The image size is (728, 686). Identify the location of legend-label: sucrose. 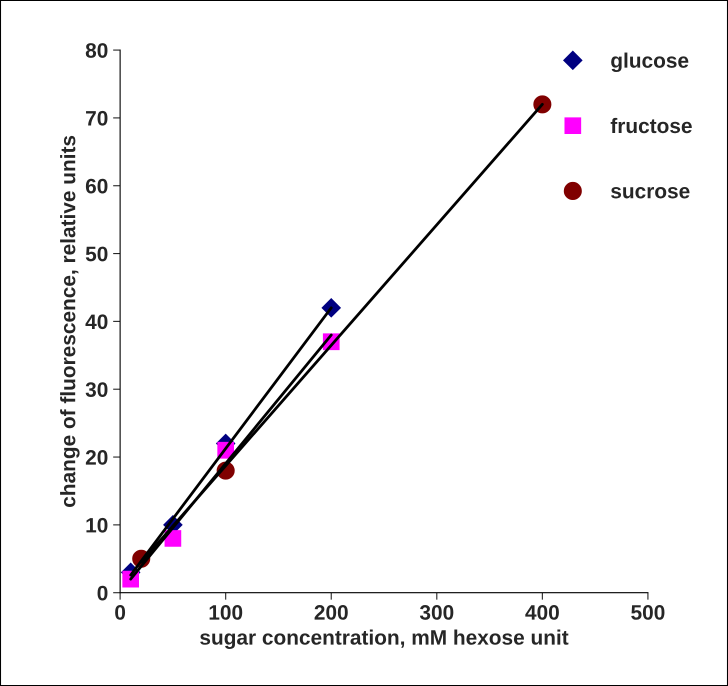
(650, 192).